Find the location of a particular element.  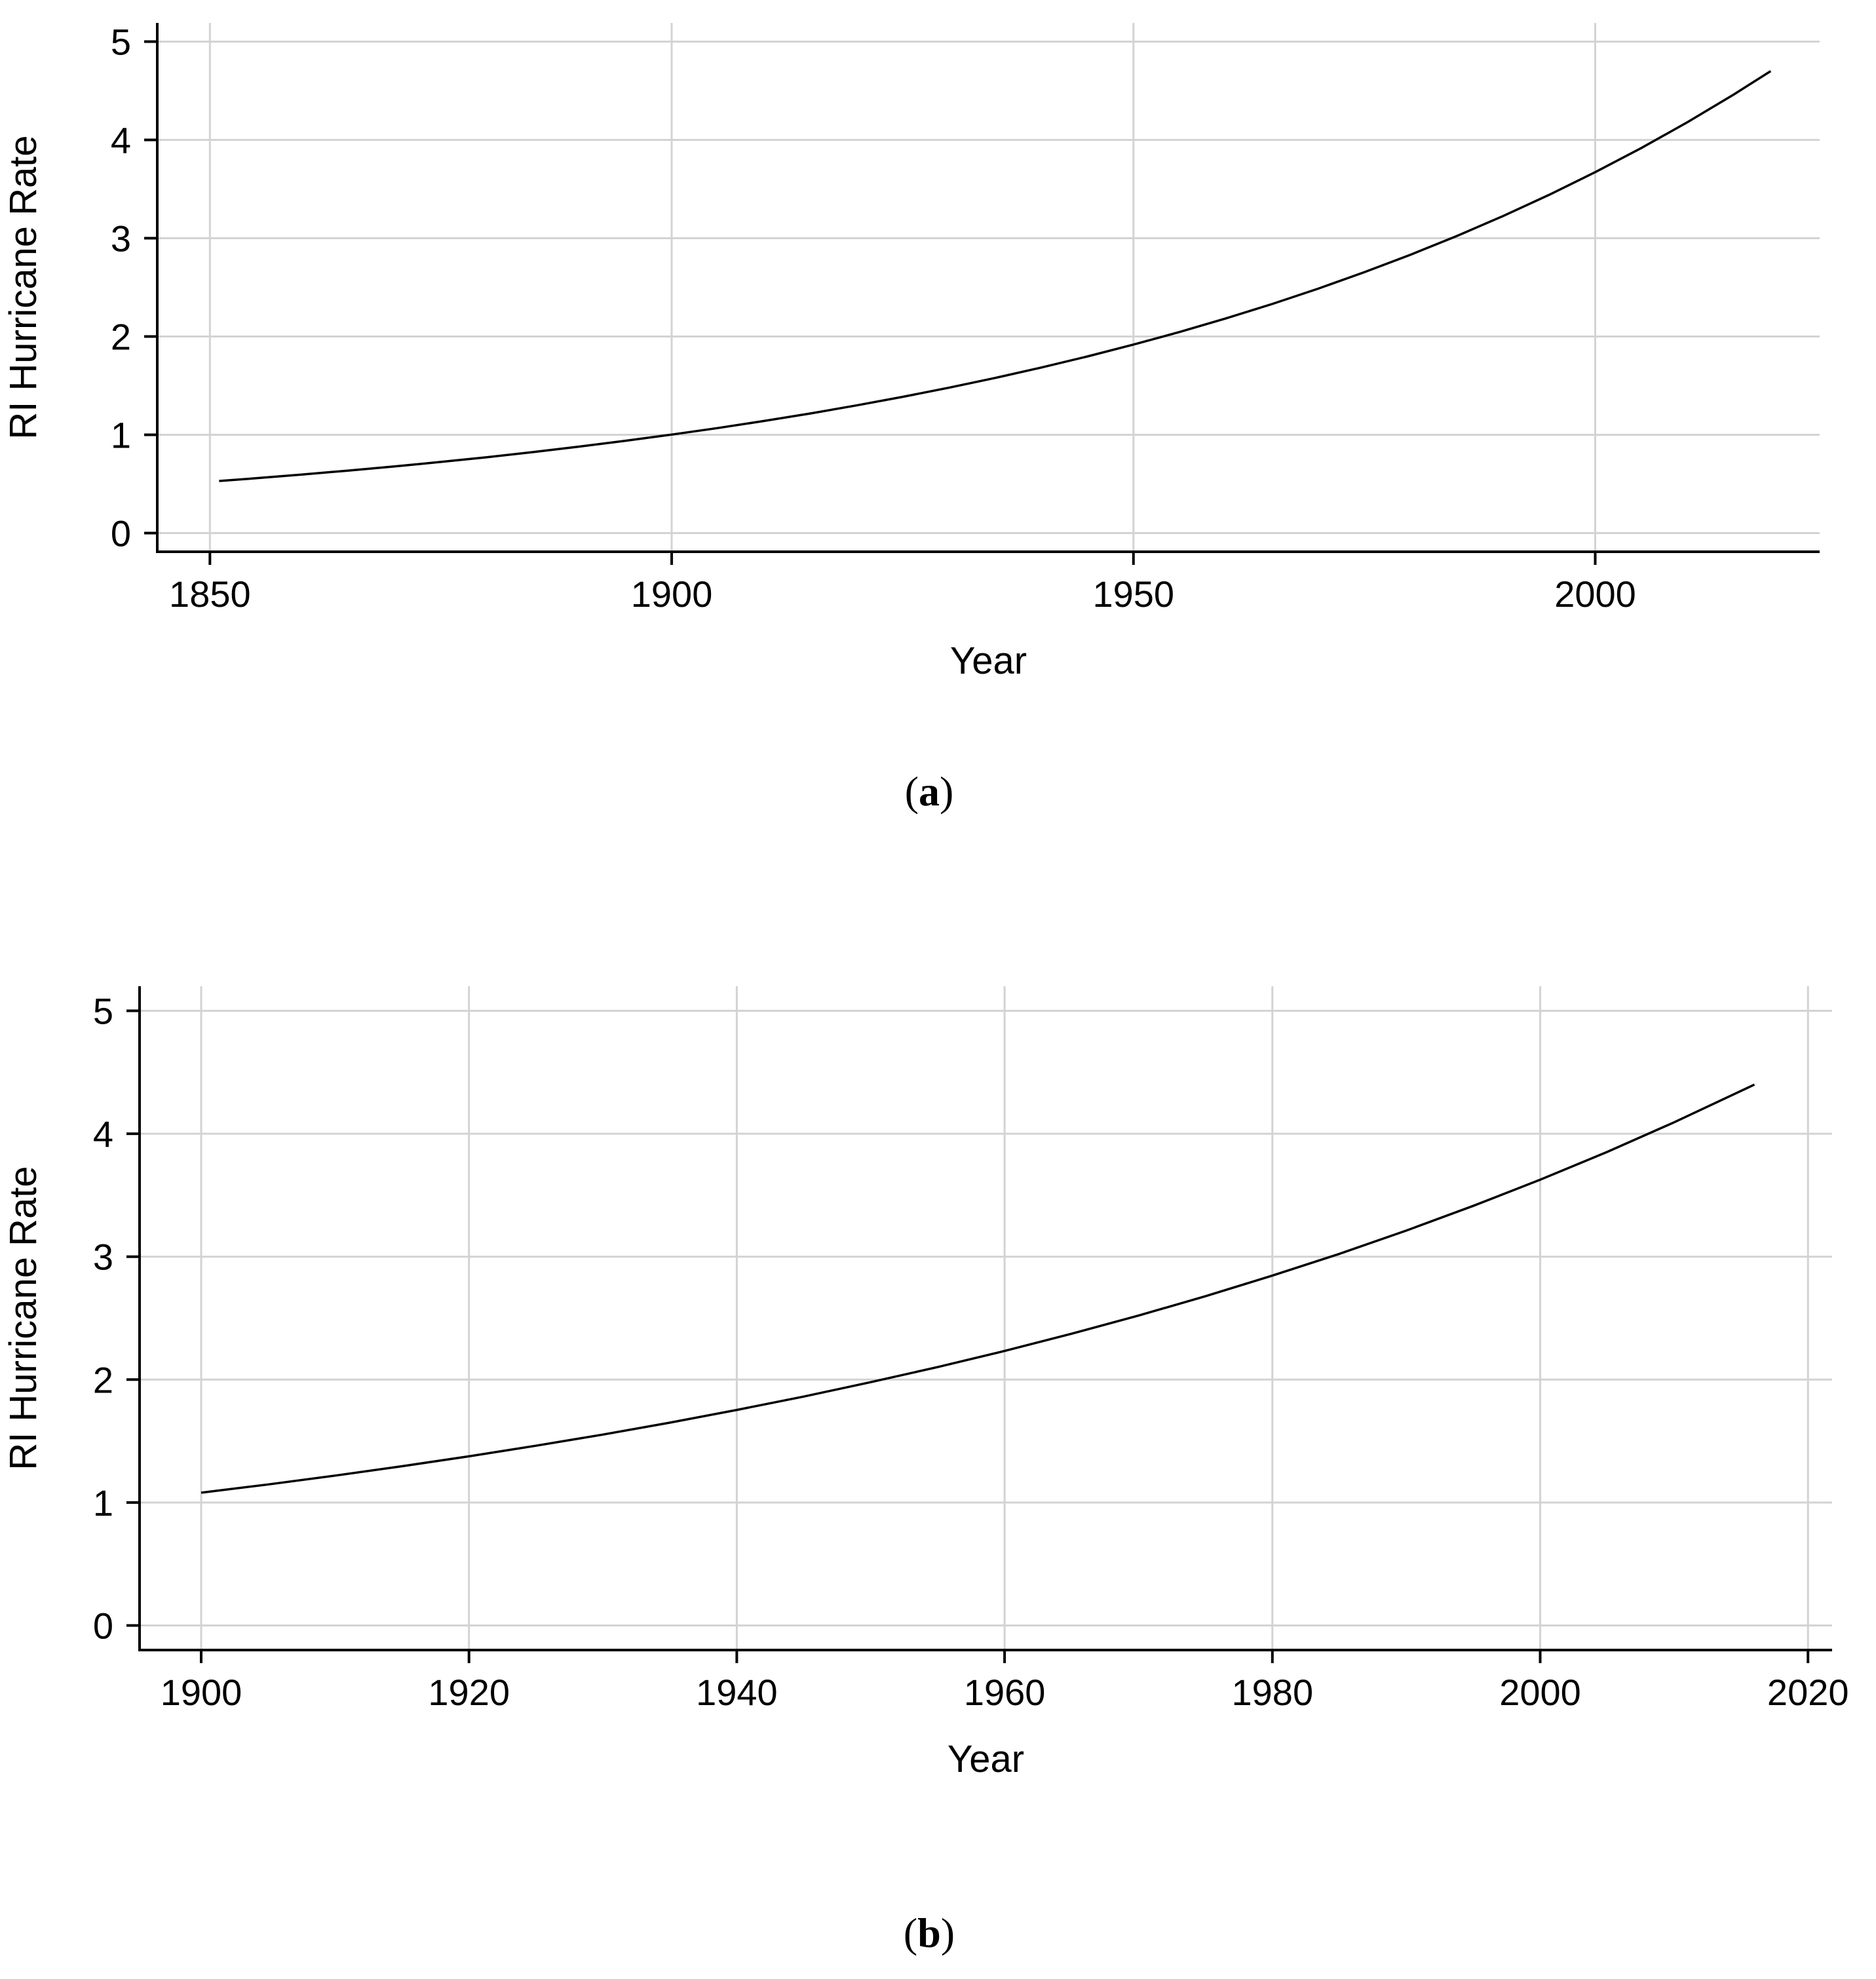

caption-a-letter: a is located at coordinates (930, 791).